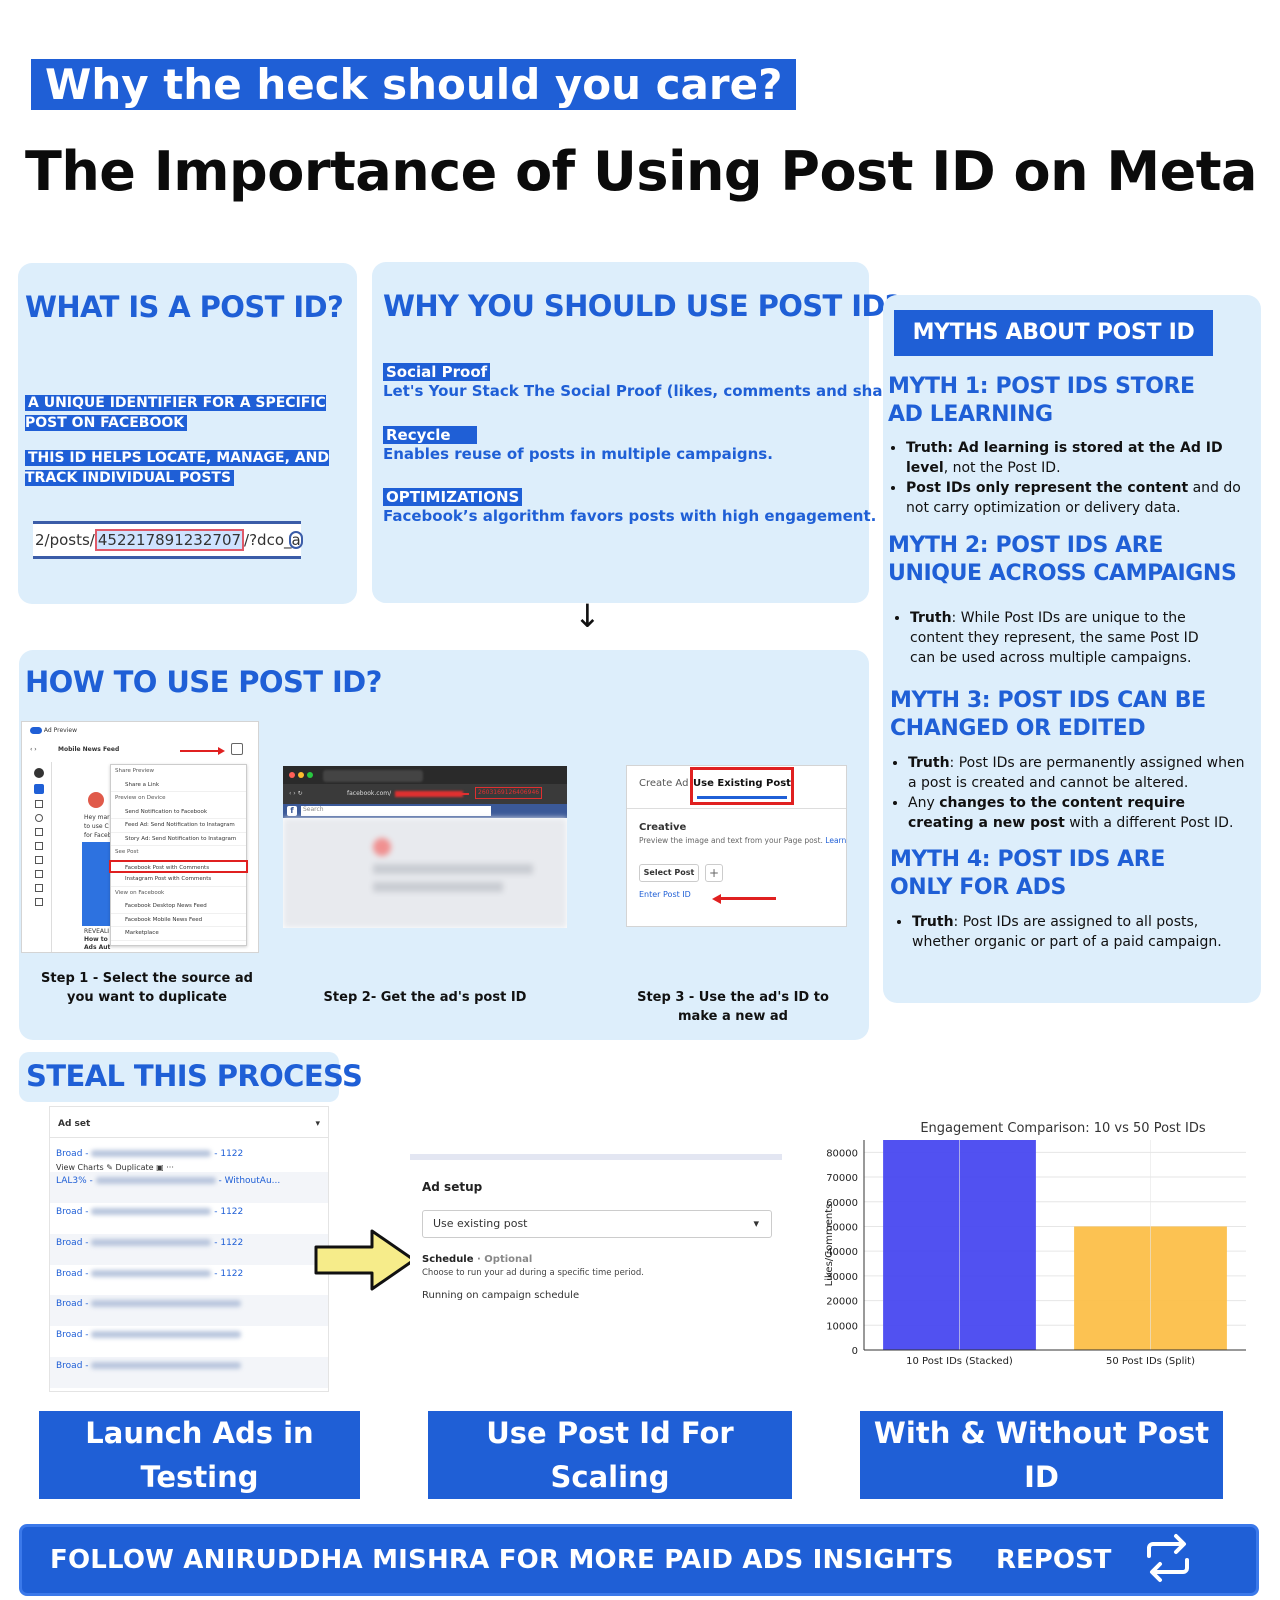  What do you see at coordinates (842, 1153) in the screenshot?
I see `y-tick-label: 80000` at bounding box center [842, 1153].